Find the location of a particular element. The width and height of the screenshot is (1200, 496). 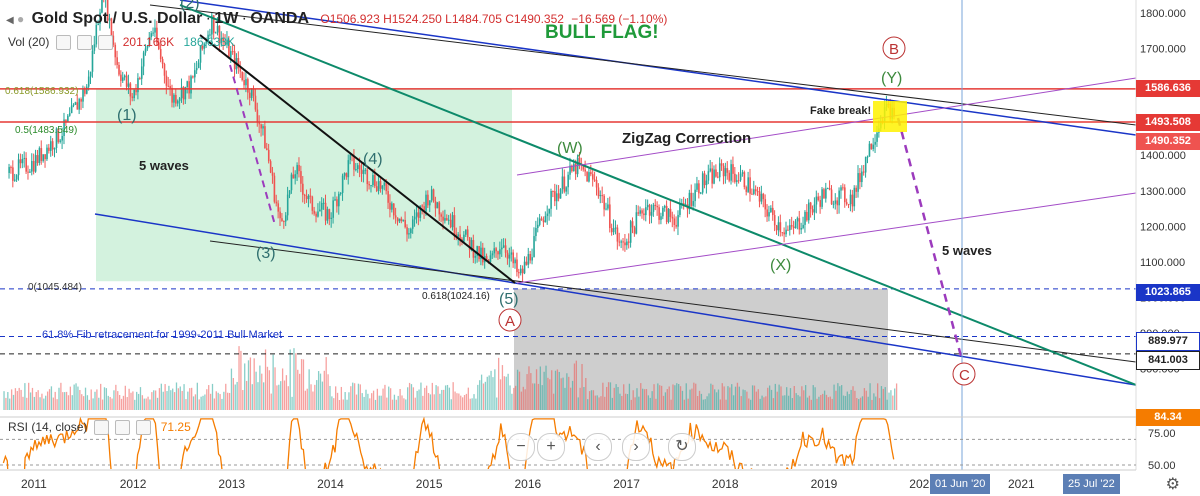

zoom-in-button: + is located at coordinates (551, 447).